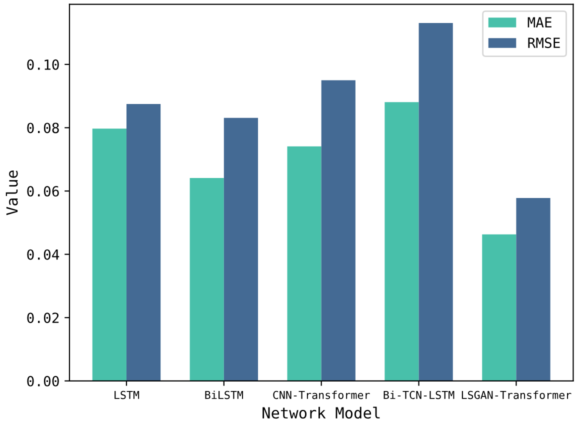  I want to click on y-tick-label: 0.04, so click(43, 254).